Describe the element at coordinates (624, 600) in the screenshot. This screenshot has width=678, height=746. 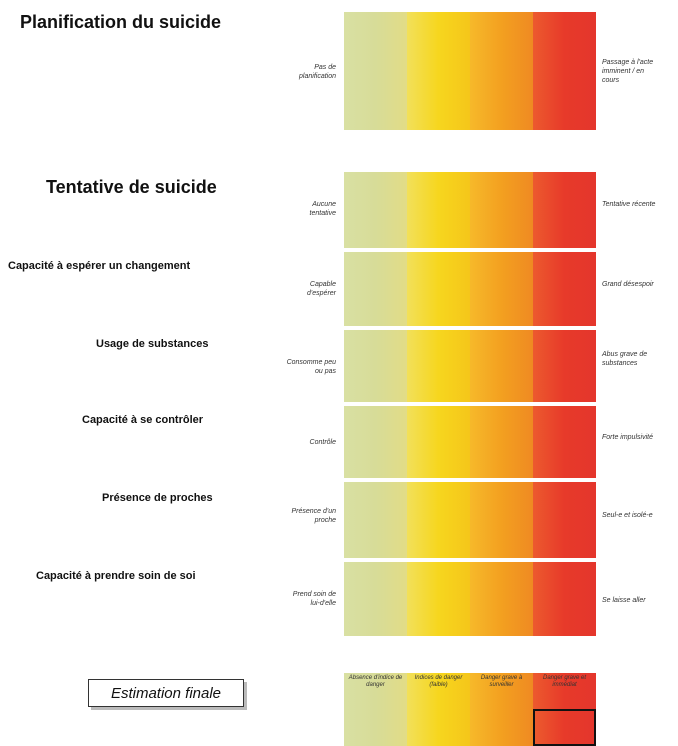
I see `right-label-soin: Se laisse aller` at that location.